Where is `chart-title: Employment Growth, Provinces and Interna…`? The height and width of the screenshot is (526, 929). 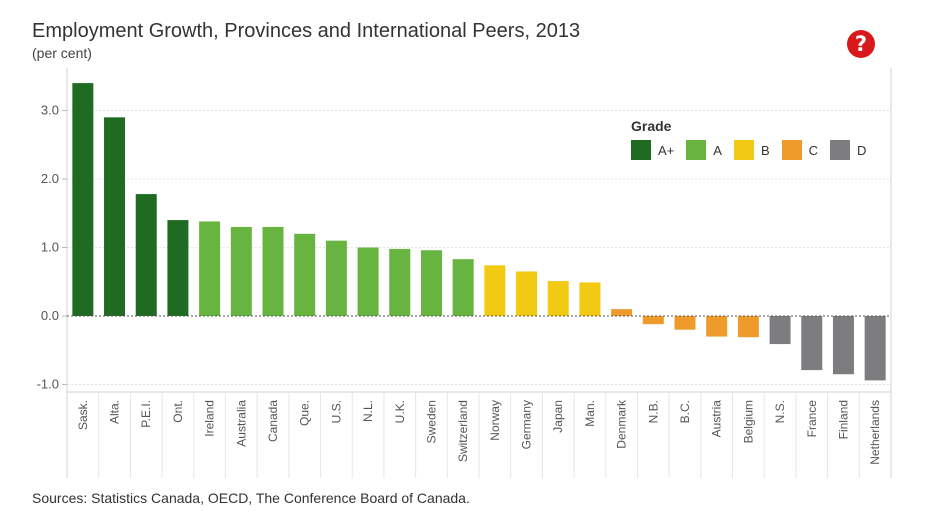 chart-title: Employment Growth, Provinces and Interna… is located at coordinates (306, 31).